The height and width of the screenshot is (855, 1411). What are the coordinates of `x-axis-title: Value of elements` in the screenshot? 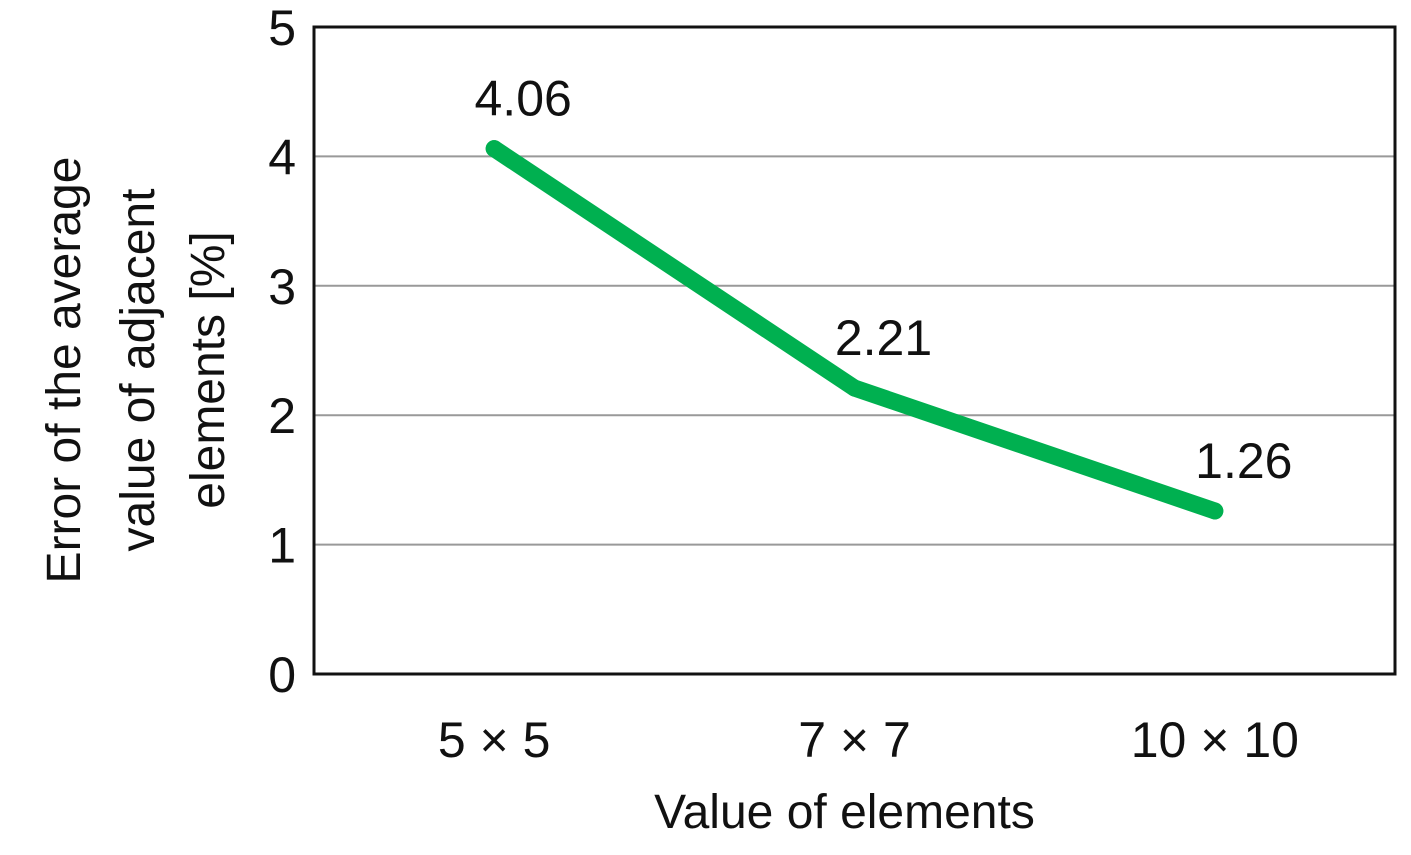 It's located at (844, 812).